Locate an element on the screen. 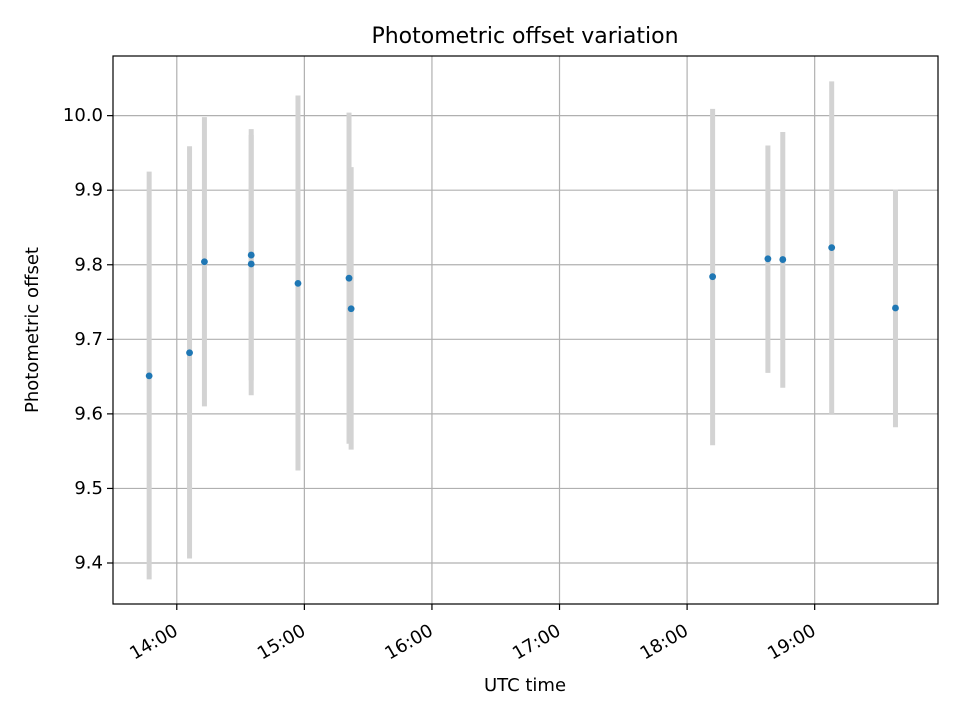 This screenshot has height=720, width=960. x-tick-label: 18:00 is located at coordinates (664, 642).